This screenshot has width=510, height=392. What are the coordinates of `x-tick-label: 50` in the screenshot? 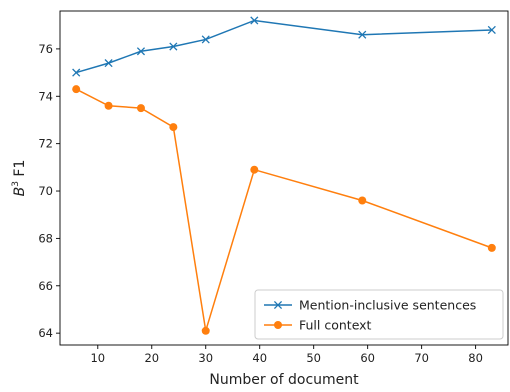 It's located at (313, 358).